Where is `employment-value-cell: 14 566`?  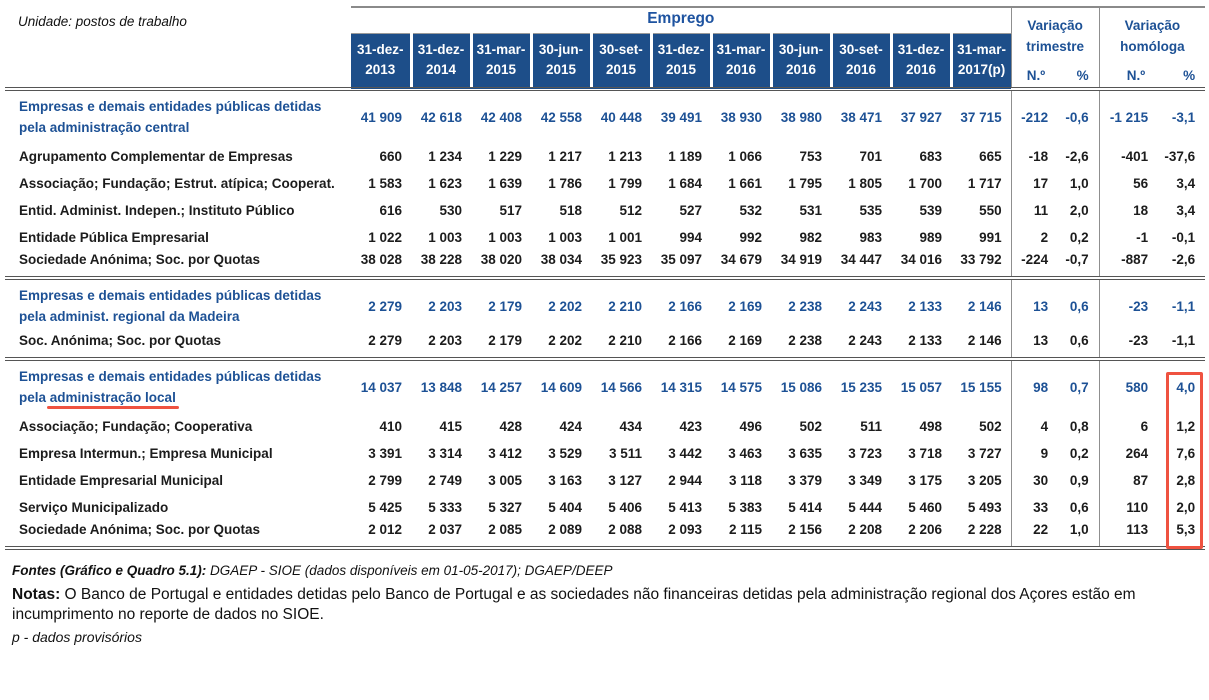 employment-value-cell: 14 566 is located at coordinates (621, 385).